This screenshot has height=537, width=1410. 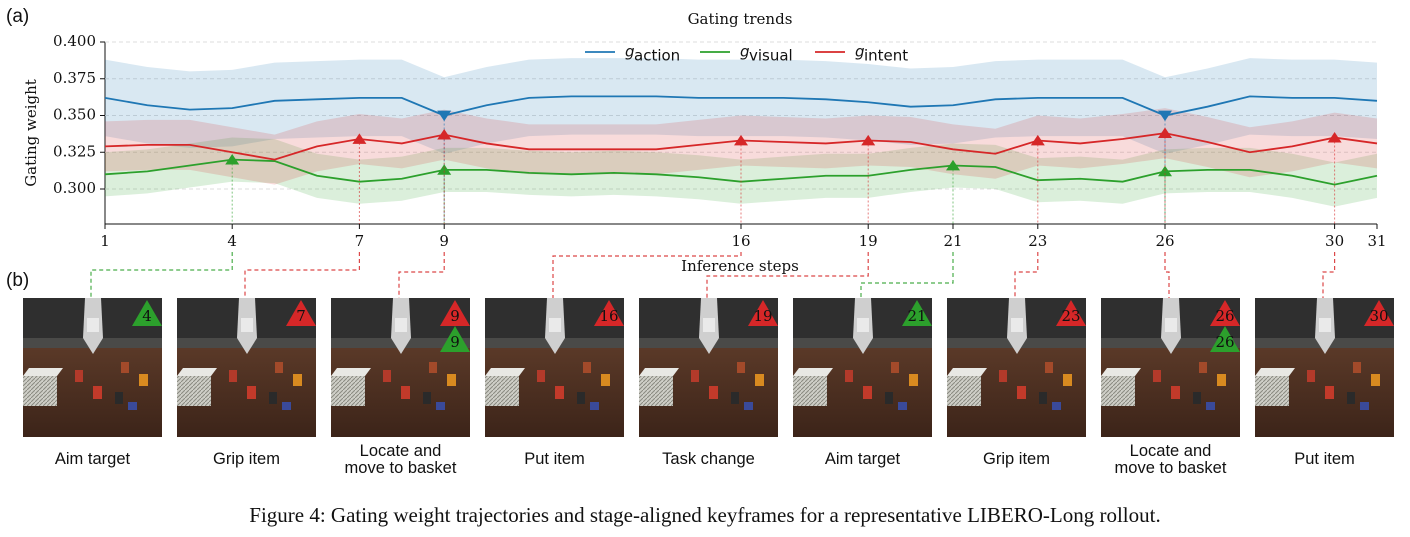 I want to click on legend-label: visual, so click(x=771, y=56).